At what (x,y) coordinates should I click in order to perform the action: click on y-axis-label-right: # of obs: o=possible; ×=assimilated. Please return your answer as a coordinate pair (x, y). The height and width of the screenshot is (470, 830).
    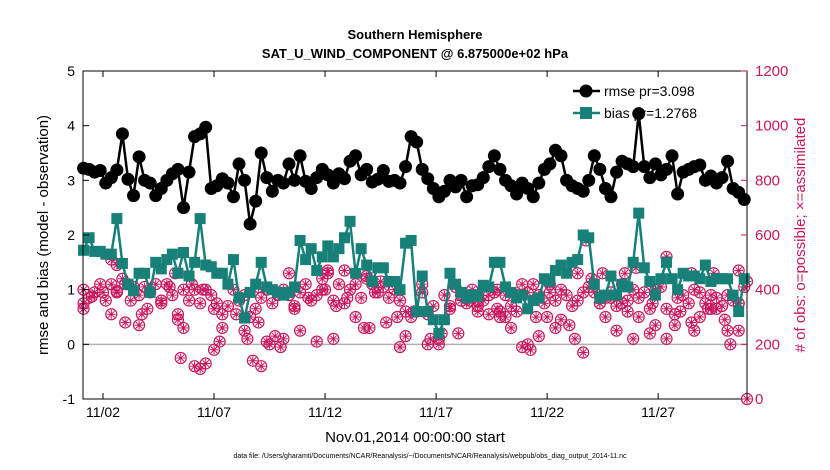
    Looking at the image, I should click on (800, 235).